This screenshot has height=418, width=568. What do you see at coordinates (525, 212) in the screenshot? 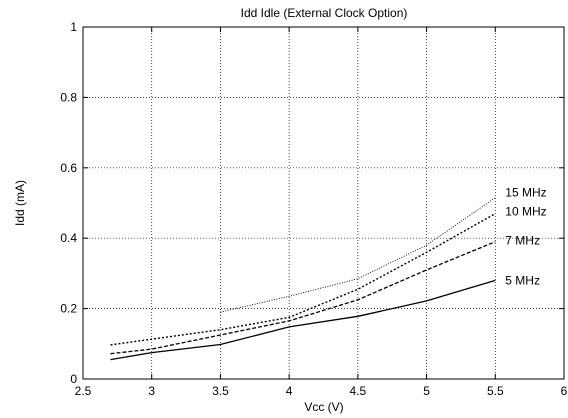
I see `series-label: 10 MHz` at bounding box center [525, 212].